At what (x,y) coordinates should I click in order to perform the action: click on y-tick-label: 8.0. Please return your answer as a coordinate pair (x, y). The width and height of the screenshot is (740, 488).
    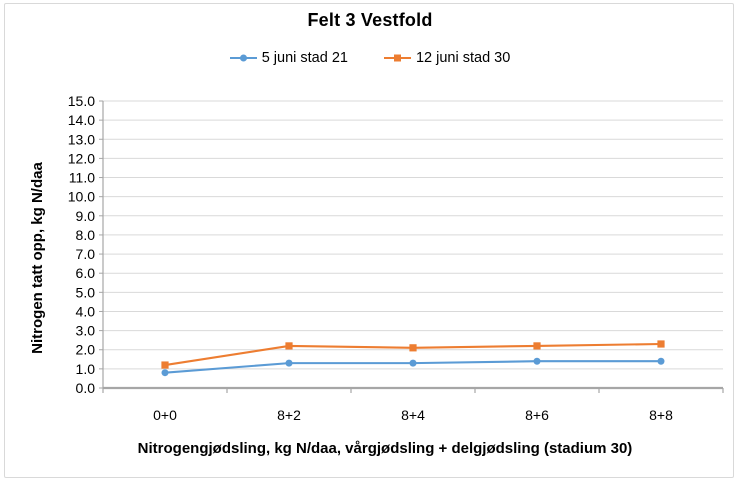
    Looking at the image, I should click on (86, 235).